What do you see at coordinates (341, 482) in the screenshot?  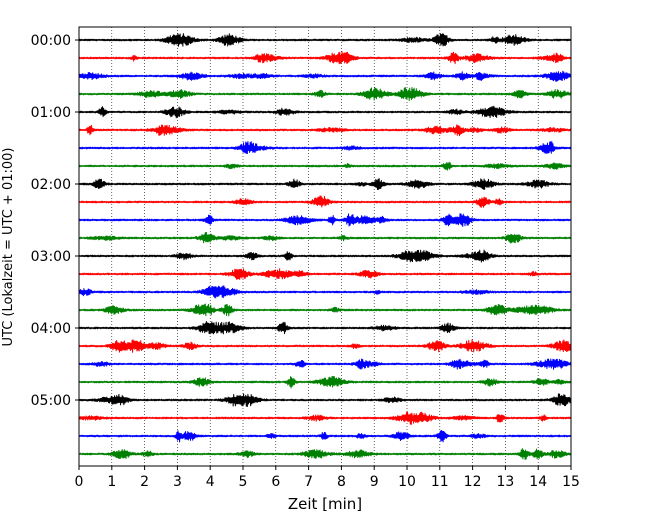 I see `x-tick-label: 8` at bounding box center [341, 482].